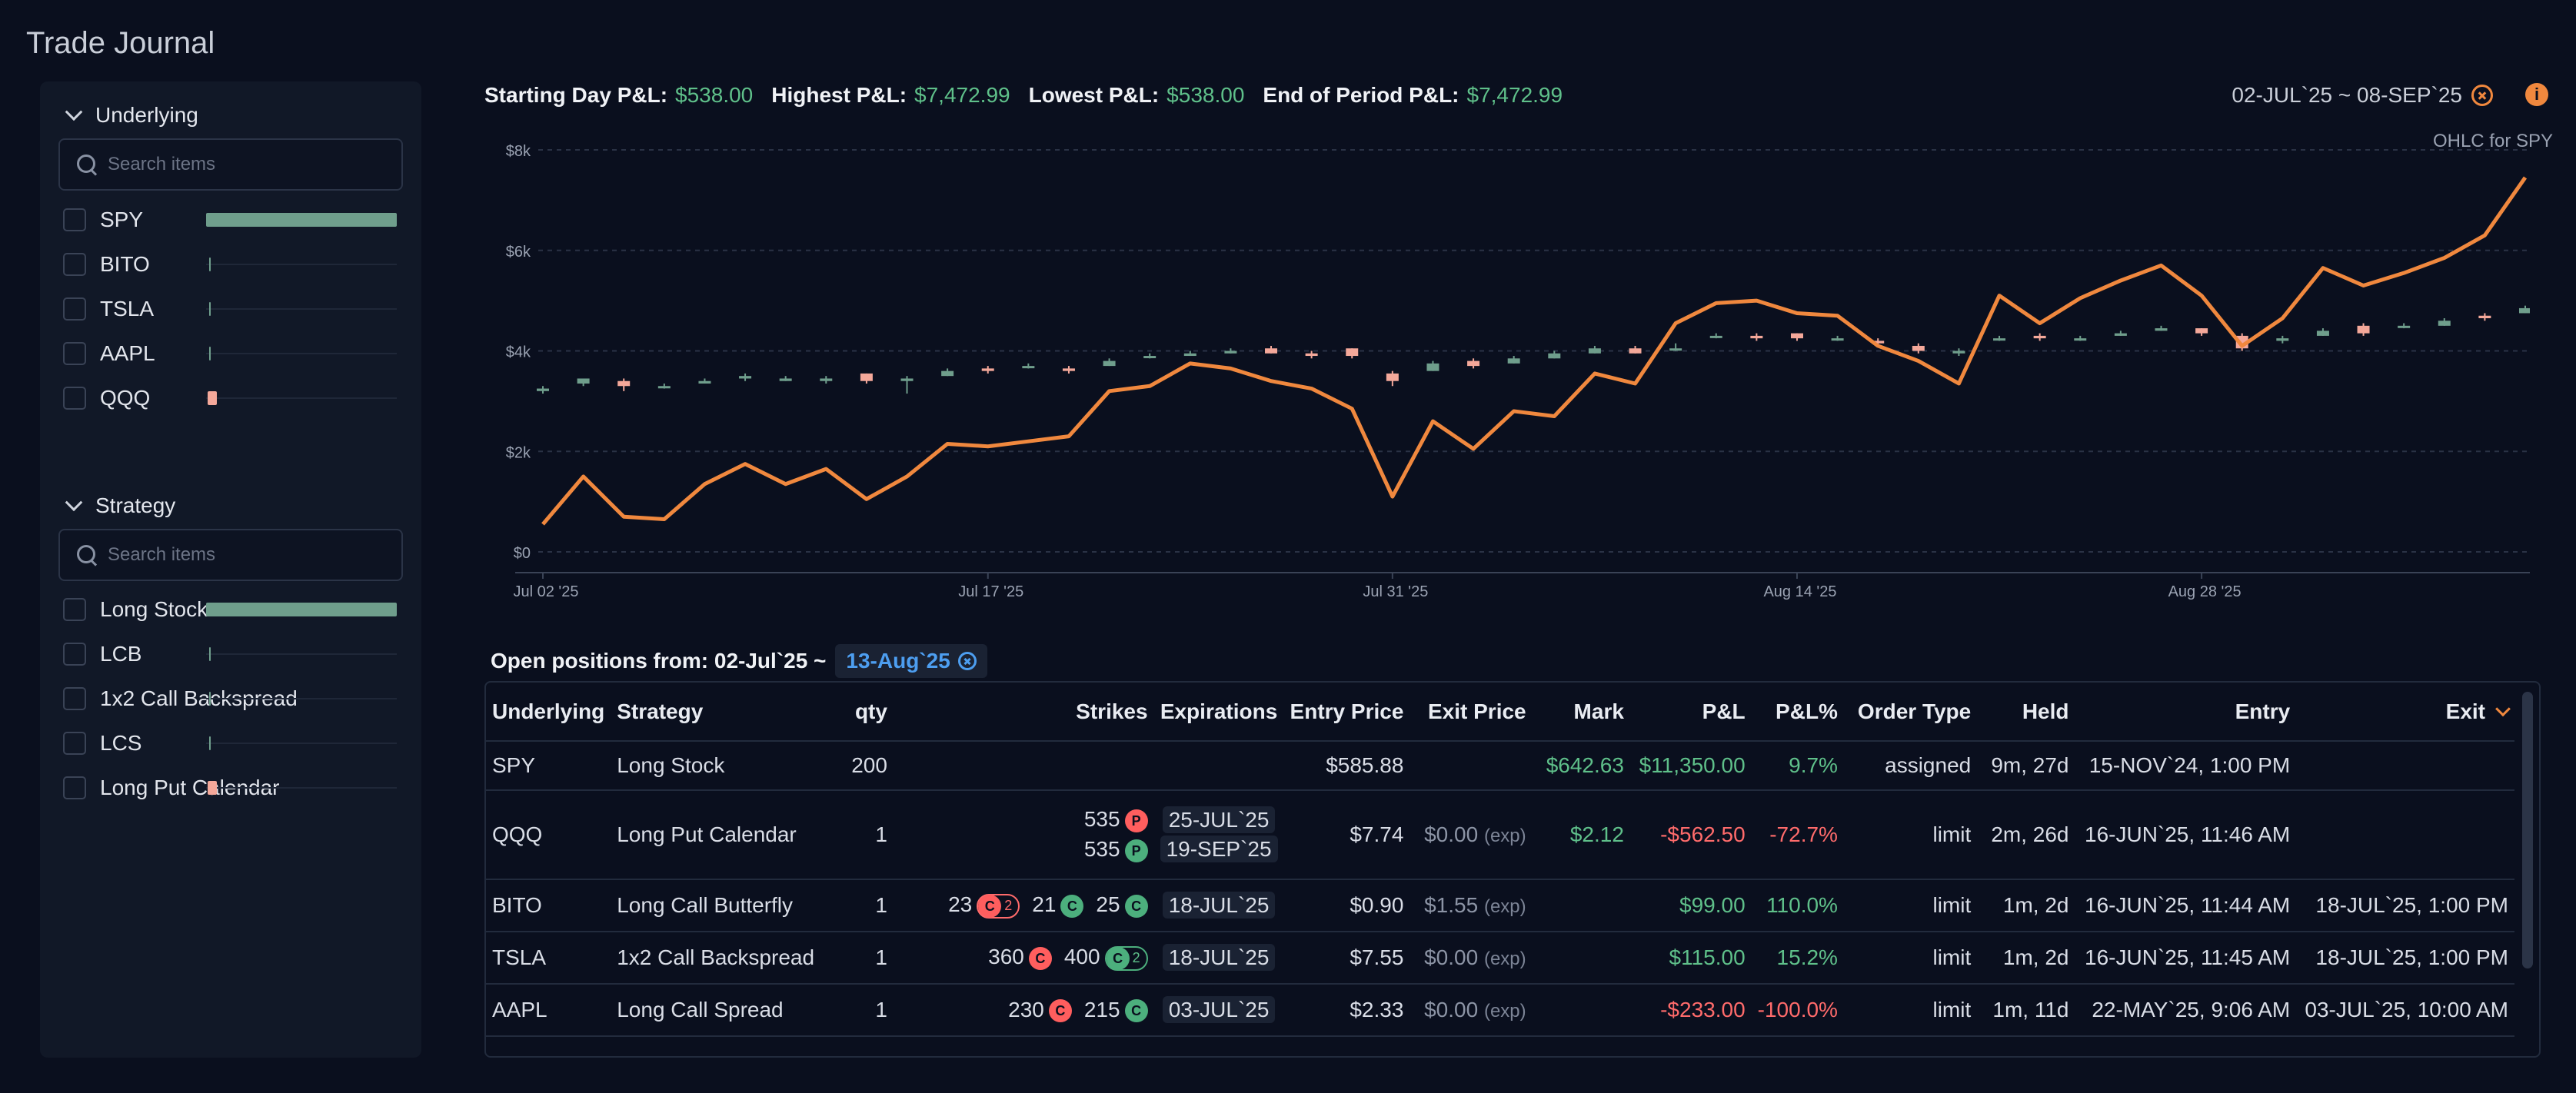 This screenshot has width=2576, height=1093. Describe the element at coordinates (1346, 766) in the screenshot. I see `entry-price-cell: $585.88` at that location.